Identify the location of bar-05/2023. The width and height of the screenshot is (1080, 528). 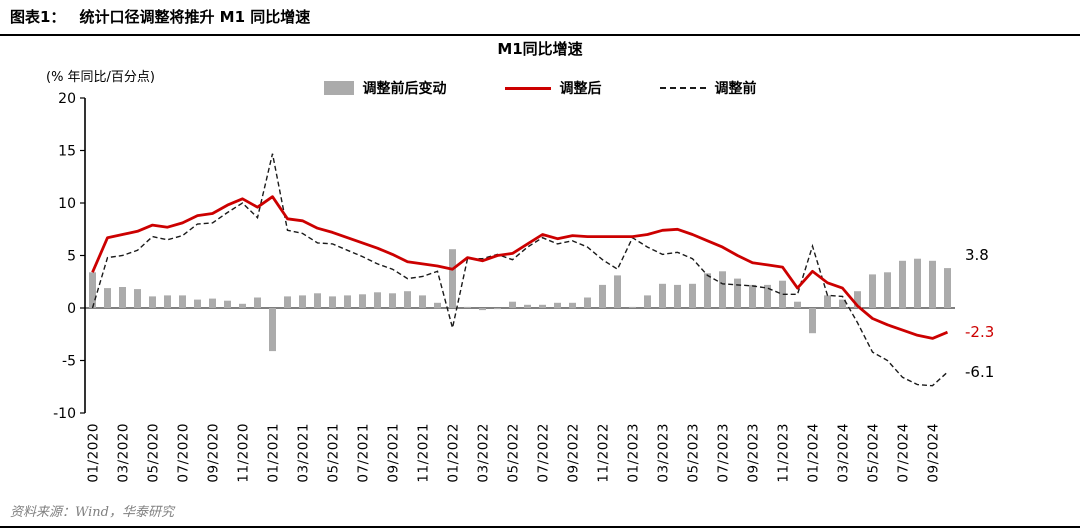
(692, 295).